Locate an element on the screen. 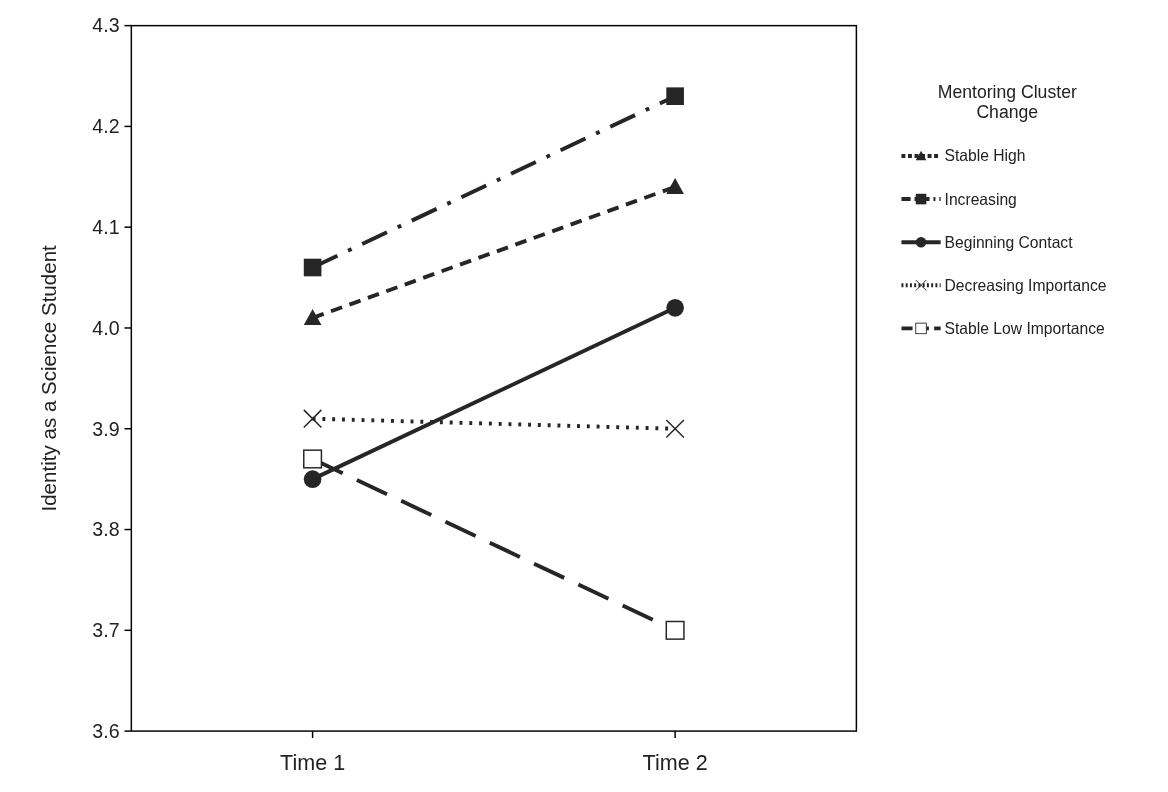 Image resolution: width=1168 pixels, height=792 pixels. y-axis-title: Identity as a Science Student is located at coordinates (48, 378).